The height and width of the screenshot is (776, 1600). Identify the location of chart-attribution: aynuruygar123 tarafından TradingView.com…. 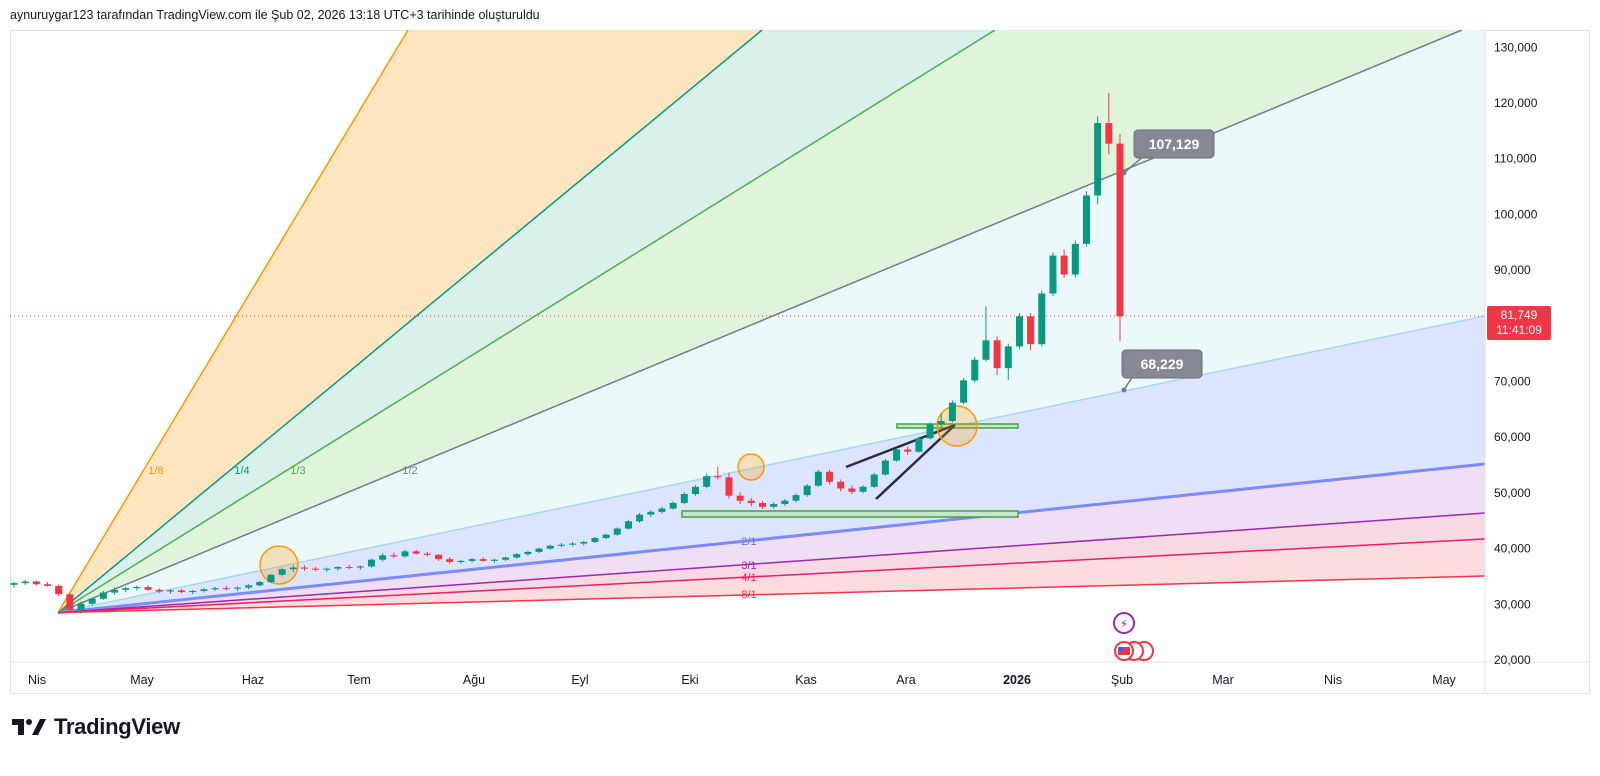
(275, 15).